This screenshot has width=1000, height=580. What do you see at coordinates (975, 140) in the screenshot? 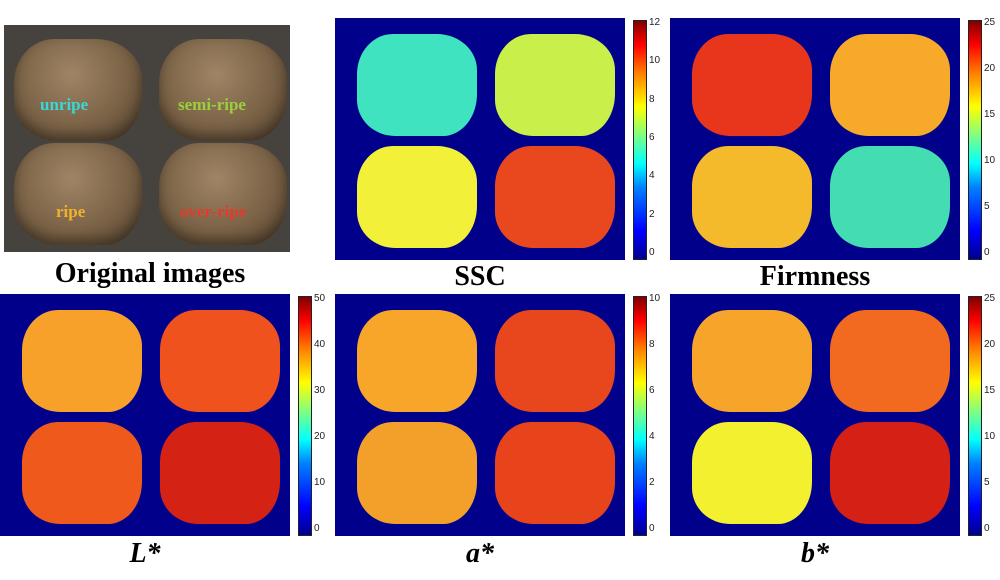
I see `firmness-colorbar` at bounding box center [975, 140].